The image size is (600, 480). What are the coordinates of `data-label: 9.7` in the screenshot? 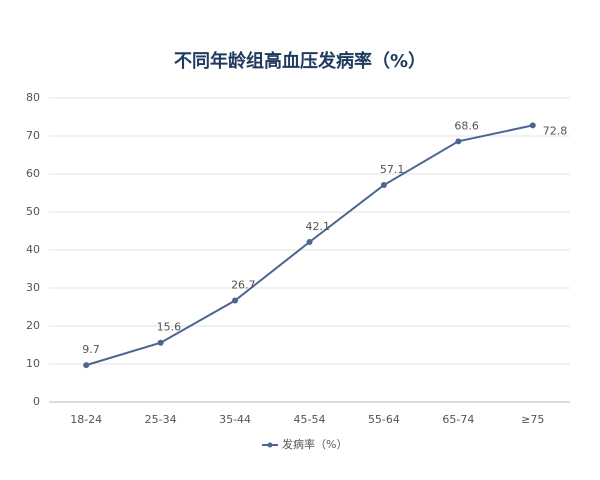 It's located at (91, 349).